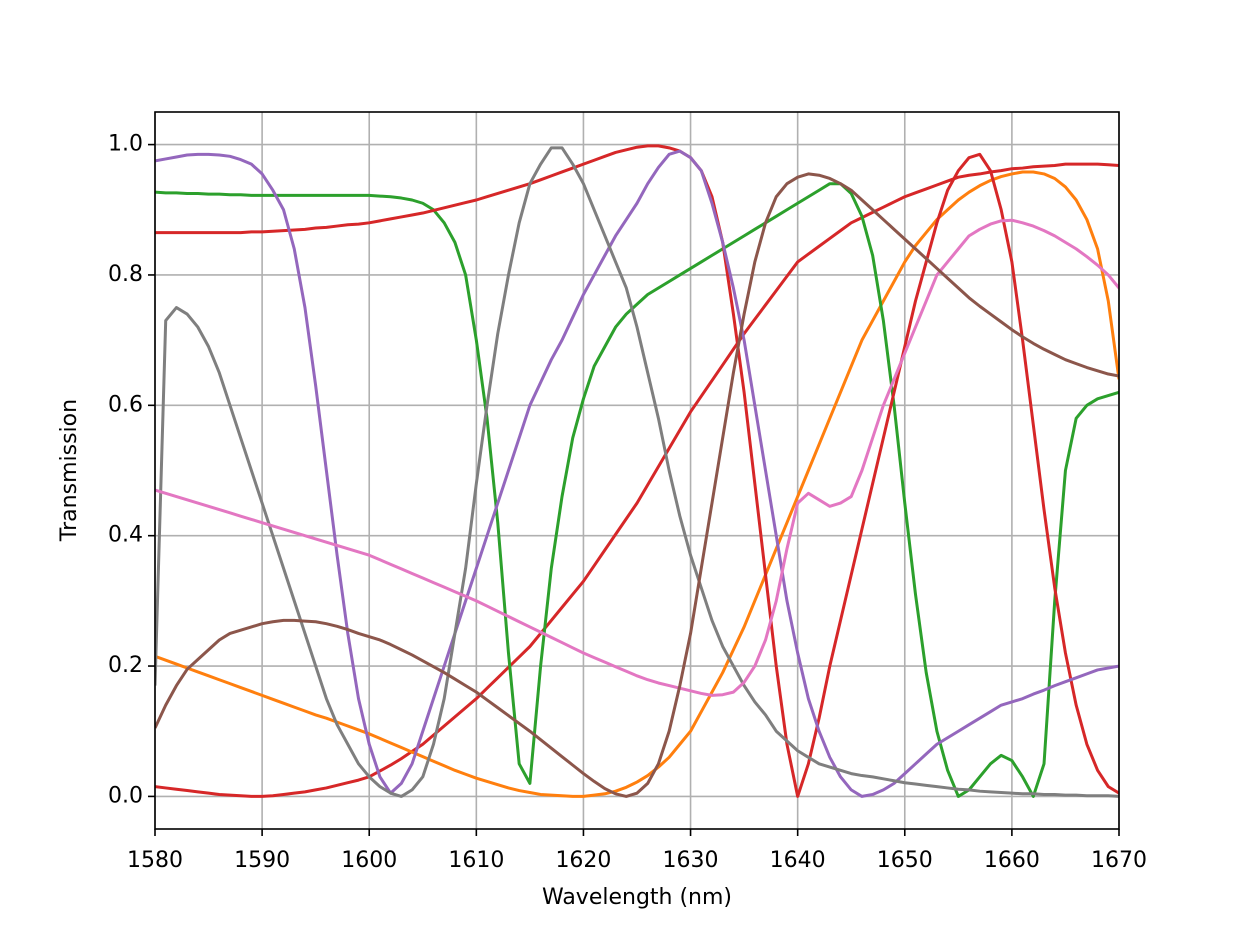 The width and height of the screenshot is (1245, 934). I want to click on x-tick-label: 1600, so click(369, 860).